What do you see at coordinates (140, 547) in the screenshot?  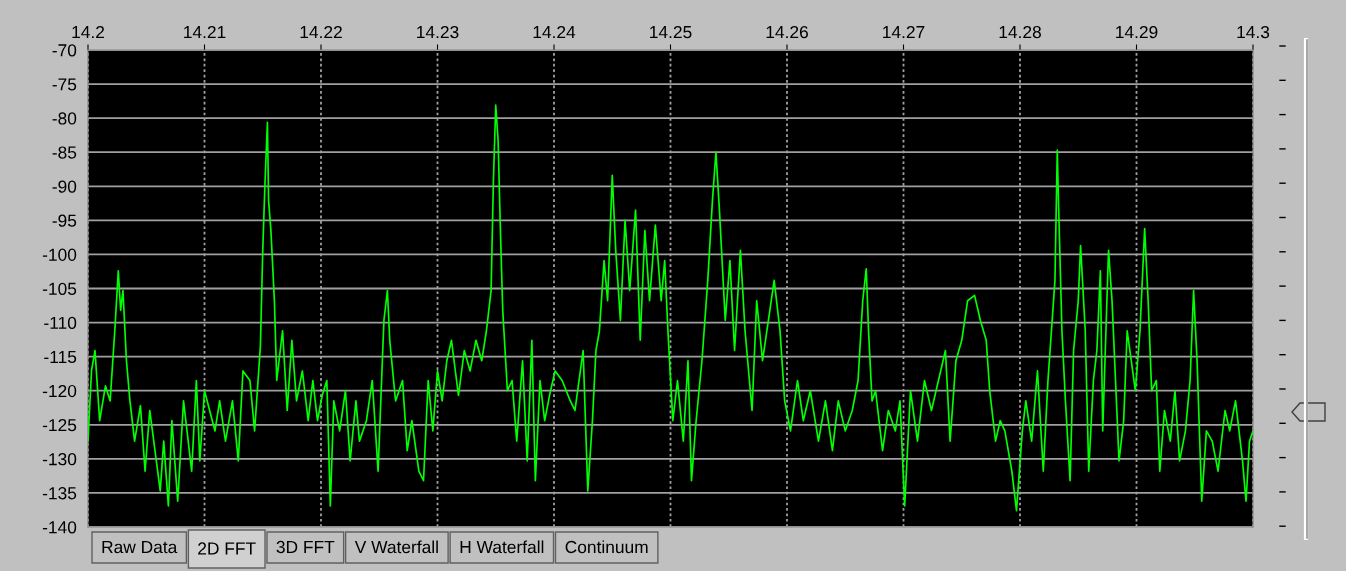 I see `text: Raw Data` at bounding box center [140, 547].